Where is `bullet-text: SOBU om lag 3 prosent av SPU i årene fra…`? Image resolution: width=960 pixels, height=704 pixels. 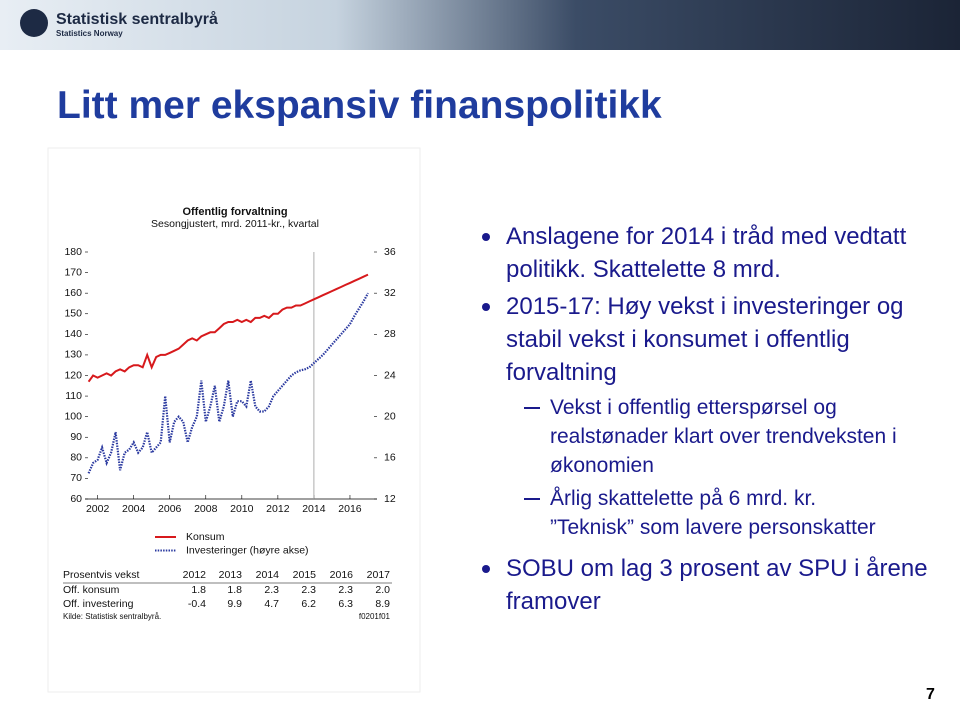
bullet-text: SOBU om lag 3 prosent av SPU i årene fra… is located at coordinates (717, 585).